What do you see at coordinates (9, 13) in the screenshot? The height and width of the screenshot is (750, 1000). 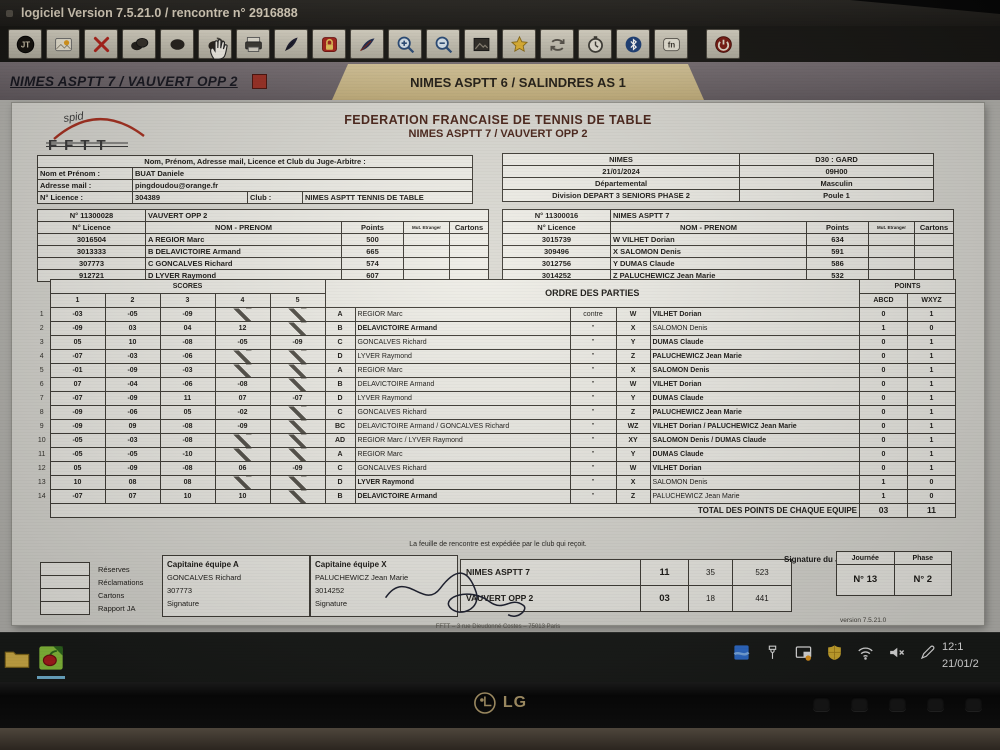 I see `window-icon` at bounding box center [9, 13].